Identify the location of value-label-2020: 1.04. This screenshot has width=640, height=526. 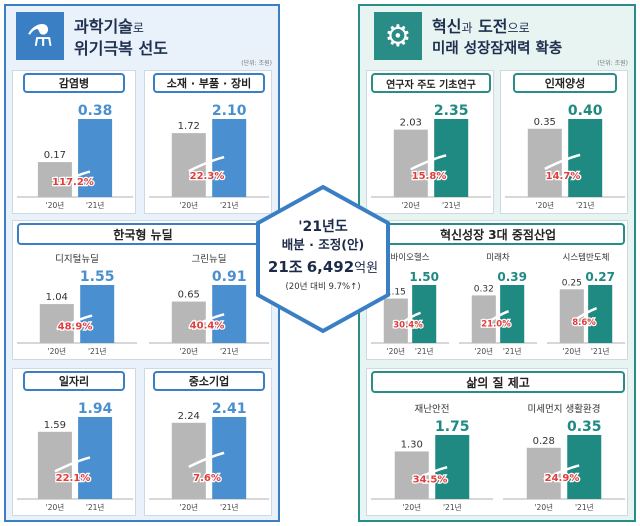
(57, 297).